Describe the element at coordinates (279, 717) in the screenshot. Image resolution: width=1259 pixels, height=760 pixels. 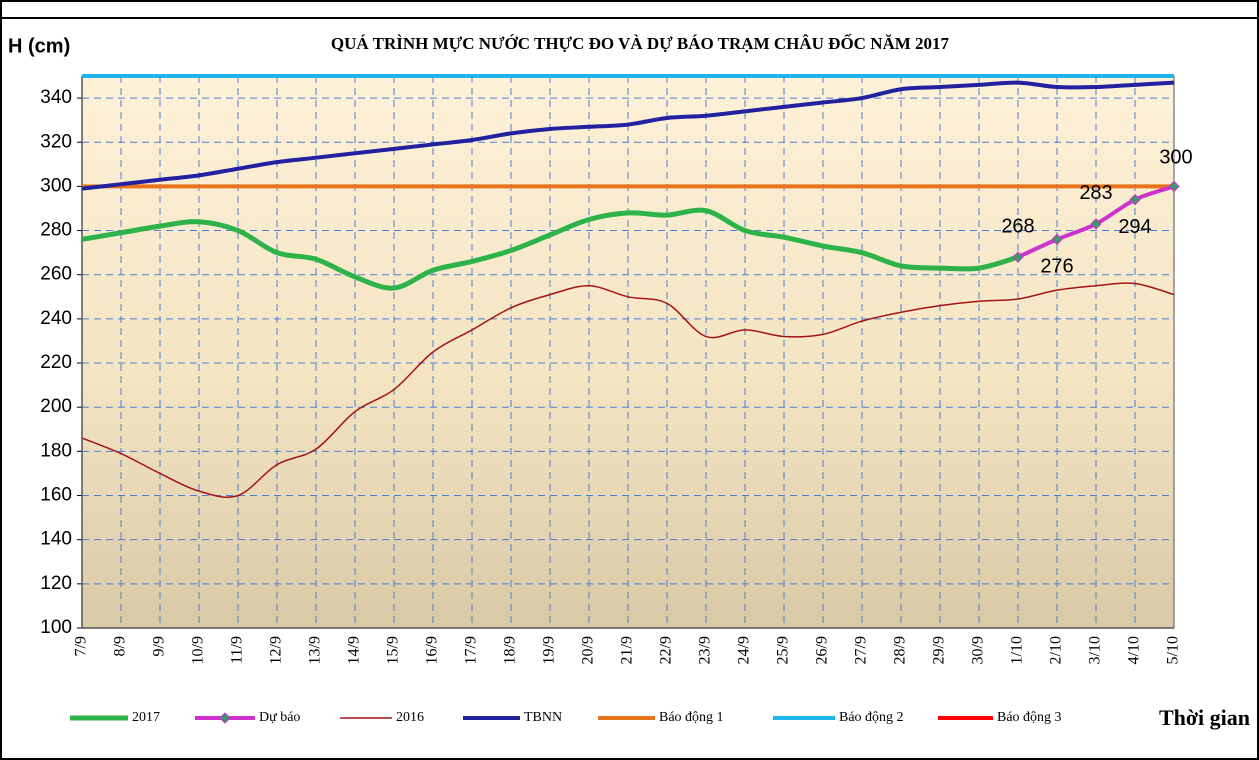
I see `legend-label: Dự báo` at that location.